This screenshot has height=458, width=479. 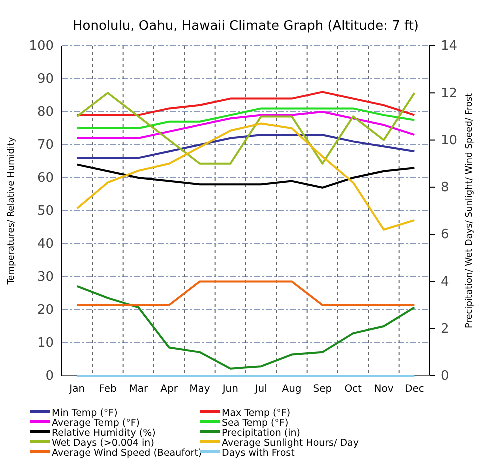 I want to click on x-tick-label: Nov, so click(x=384, y=390).